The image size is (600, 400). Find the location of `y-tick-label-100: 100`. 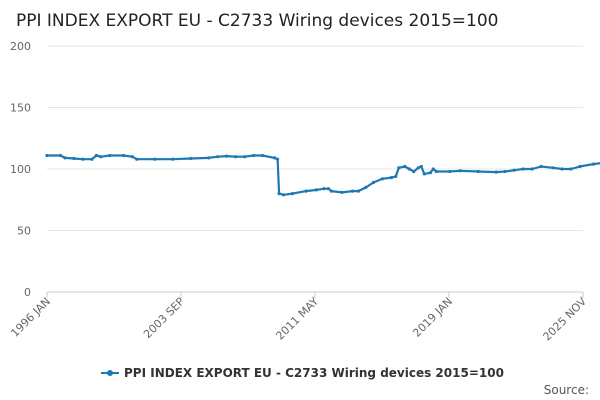

y-tick-label-100: 100 is located at coordinates (20, 169).